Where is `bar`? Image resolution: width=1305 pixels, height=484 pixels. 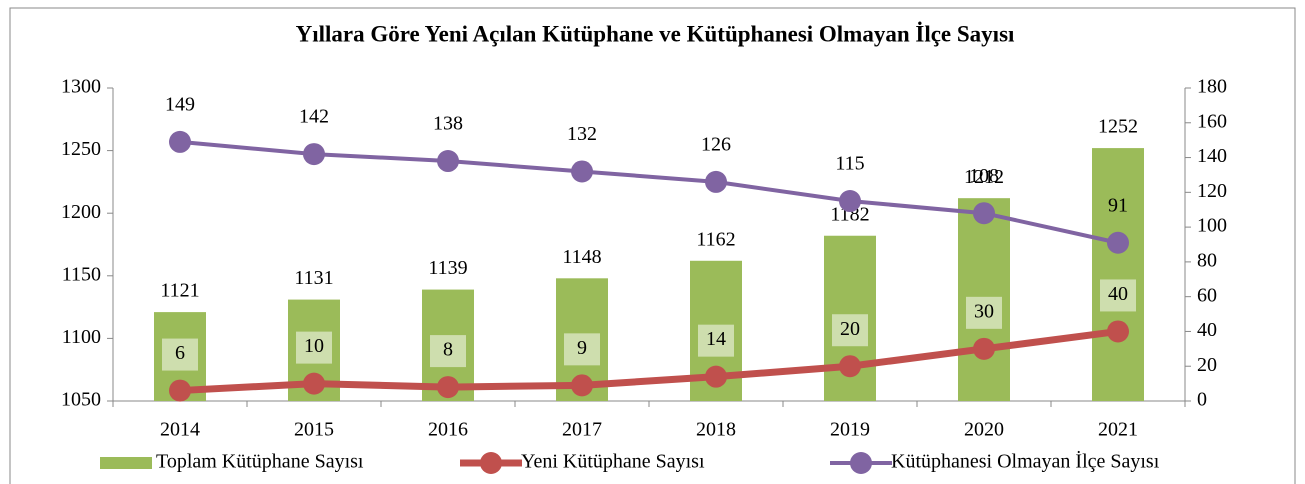 bar is located at coordinates (1118, 274).